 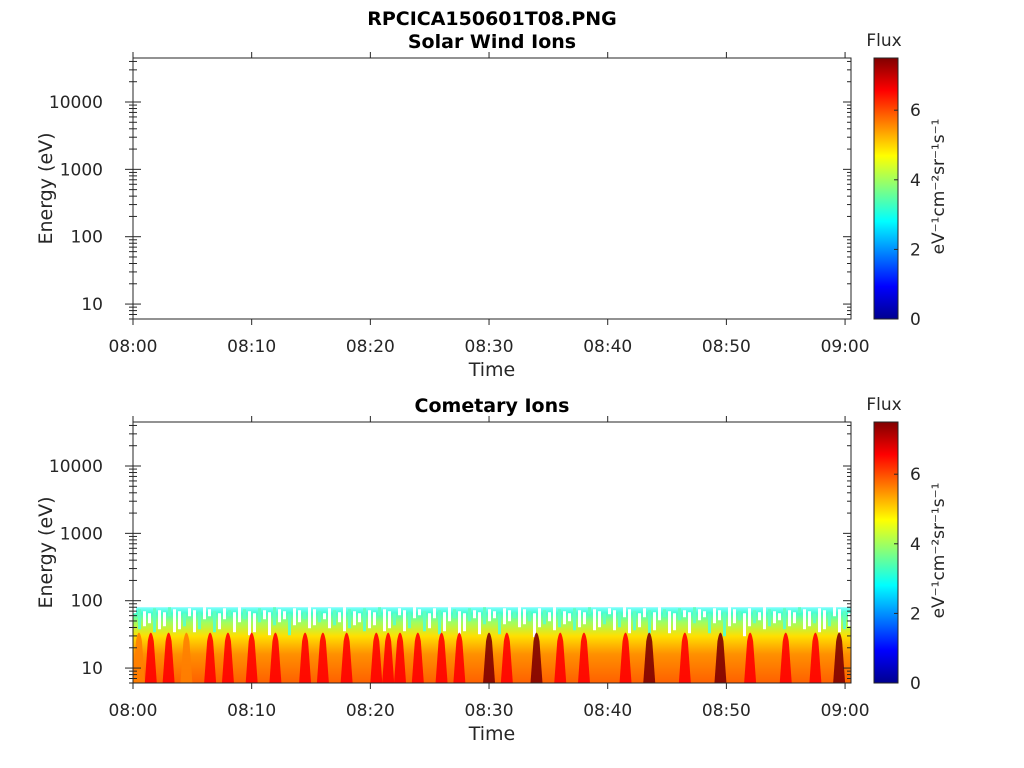 What do you see at coordinates (726, 711) in the screenshot?
I see `x-tick-label: 08:50` at bounding box center [726, 711].